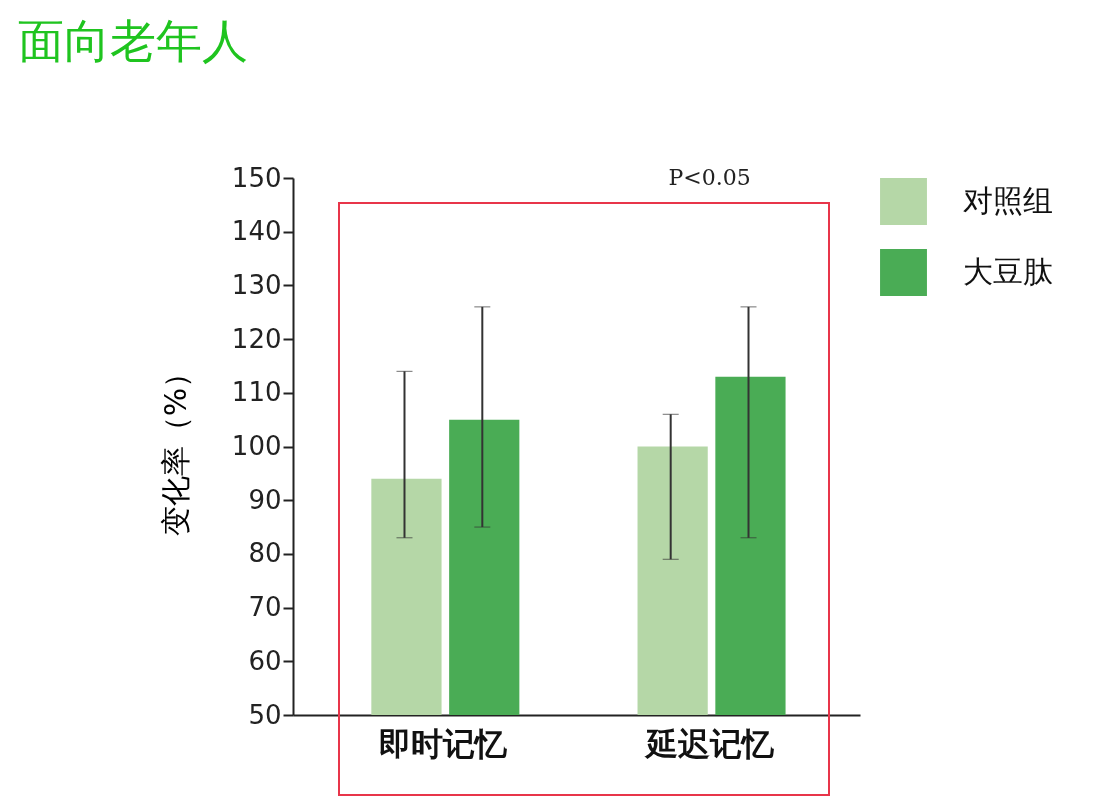 The image size is (1102, 804). What do you see at coordinates (709, 177) in the screenshot?
I see `annotation: P<0.05` at bounding box center [709, 177].